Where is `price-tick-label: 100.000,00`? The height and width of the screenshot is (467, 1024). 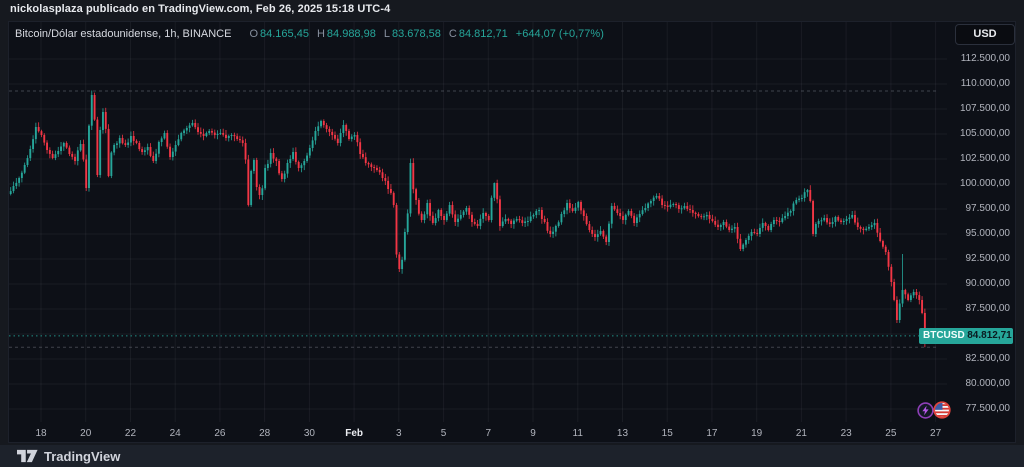
price-tick-label: 100.000,00 is located at coordinates (984, 183).